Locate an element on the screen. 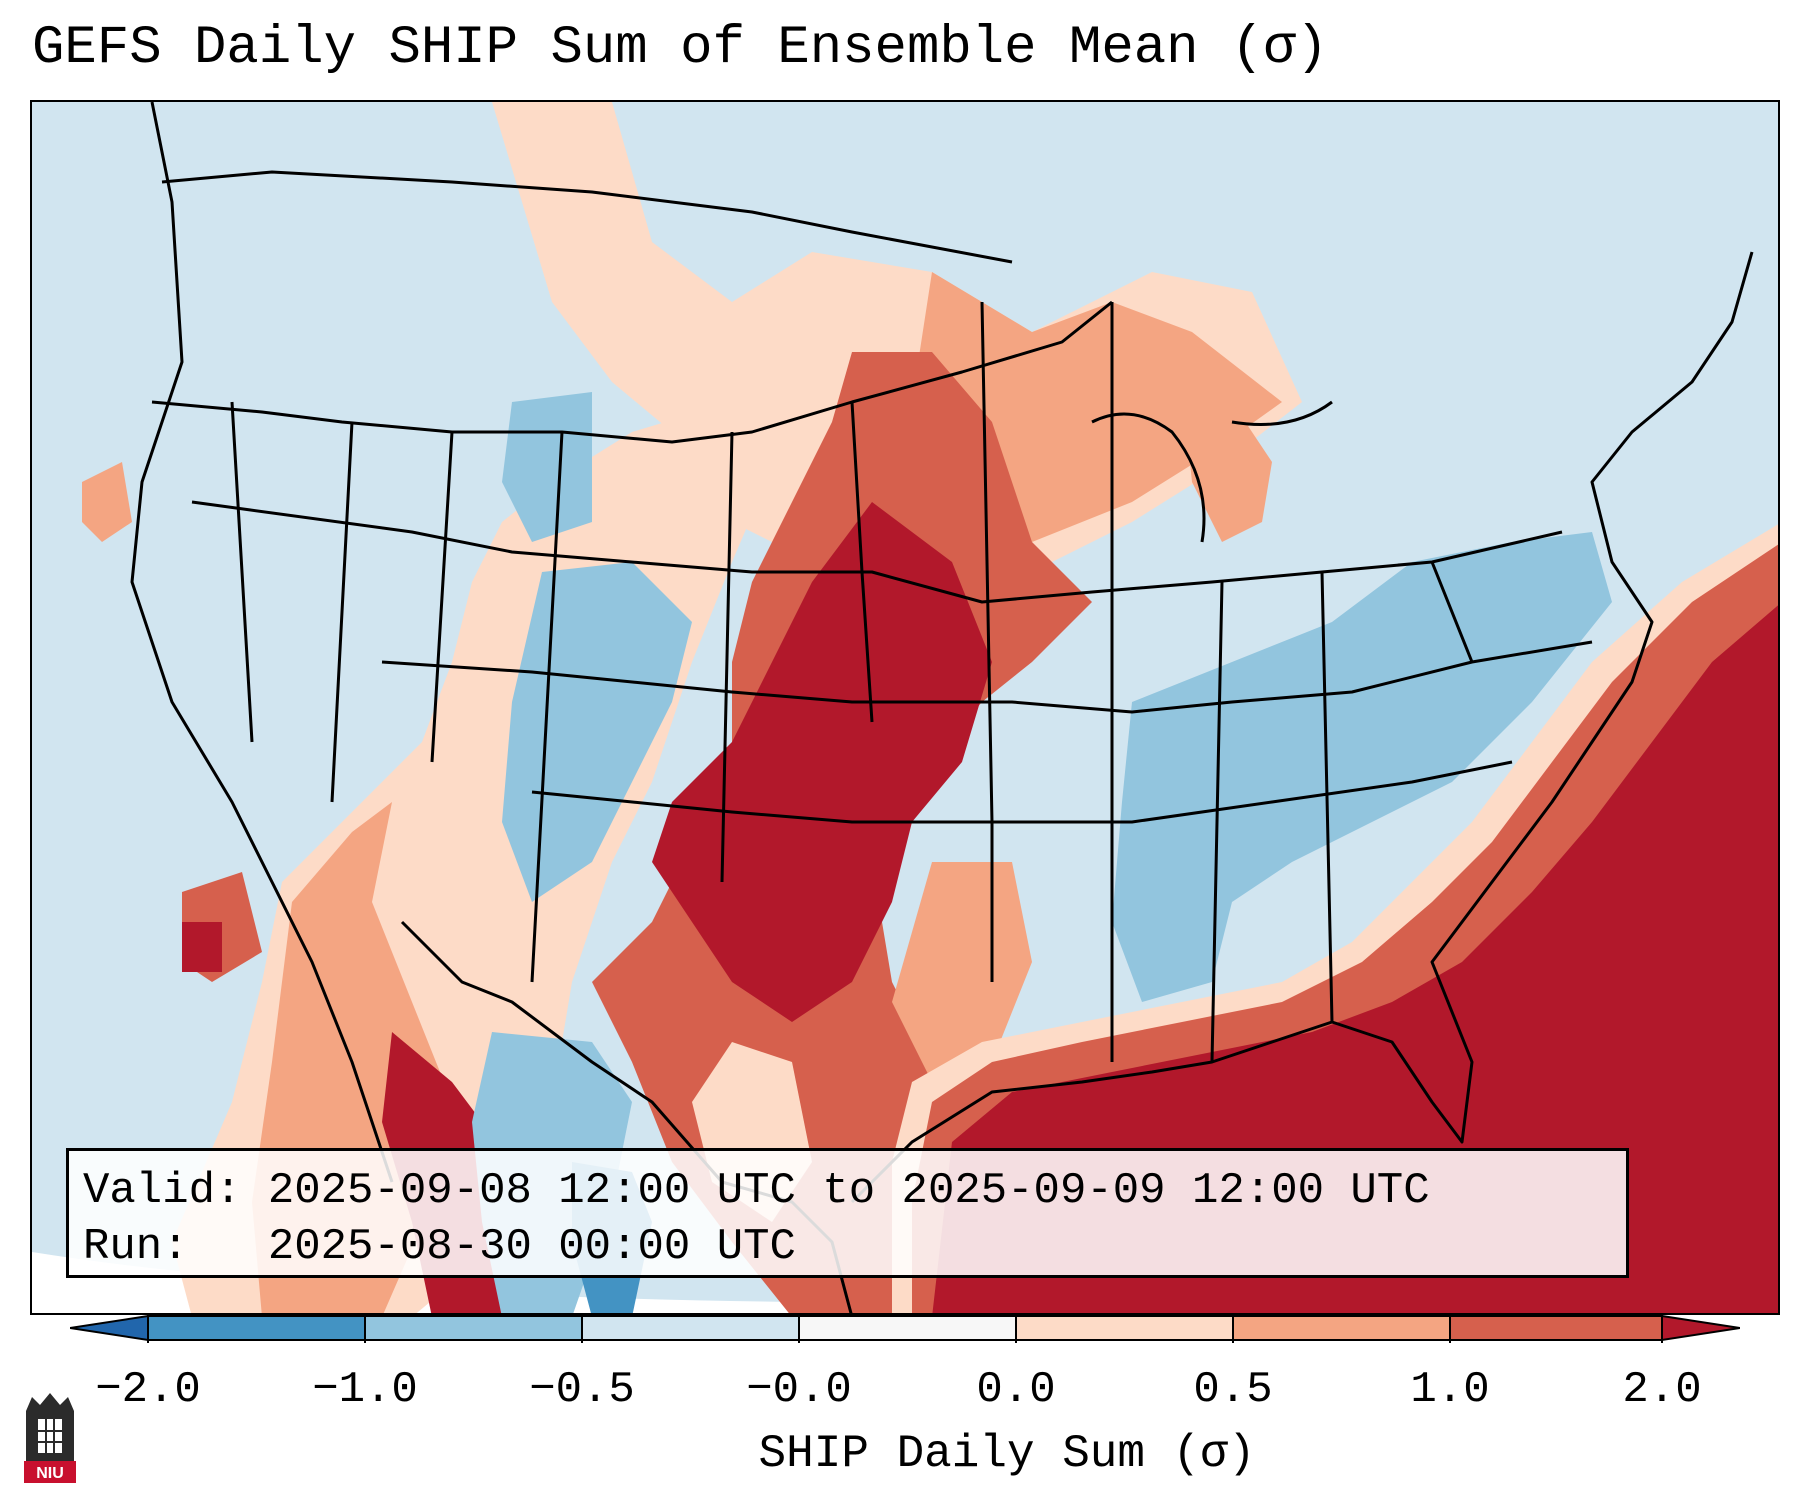  niu-logo: NIU is located at coordinates (50, 1438).